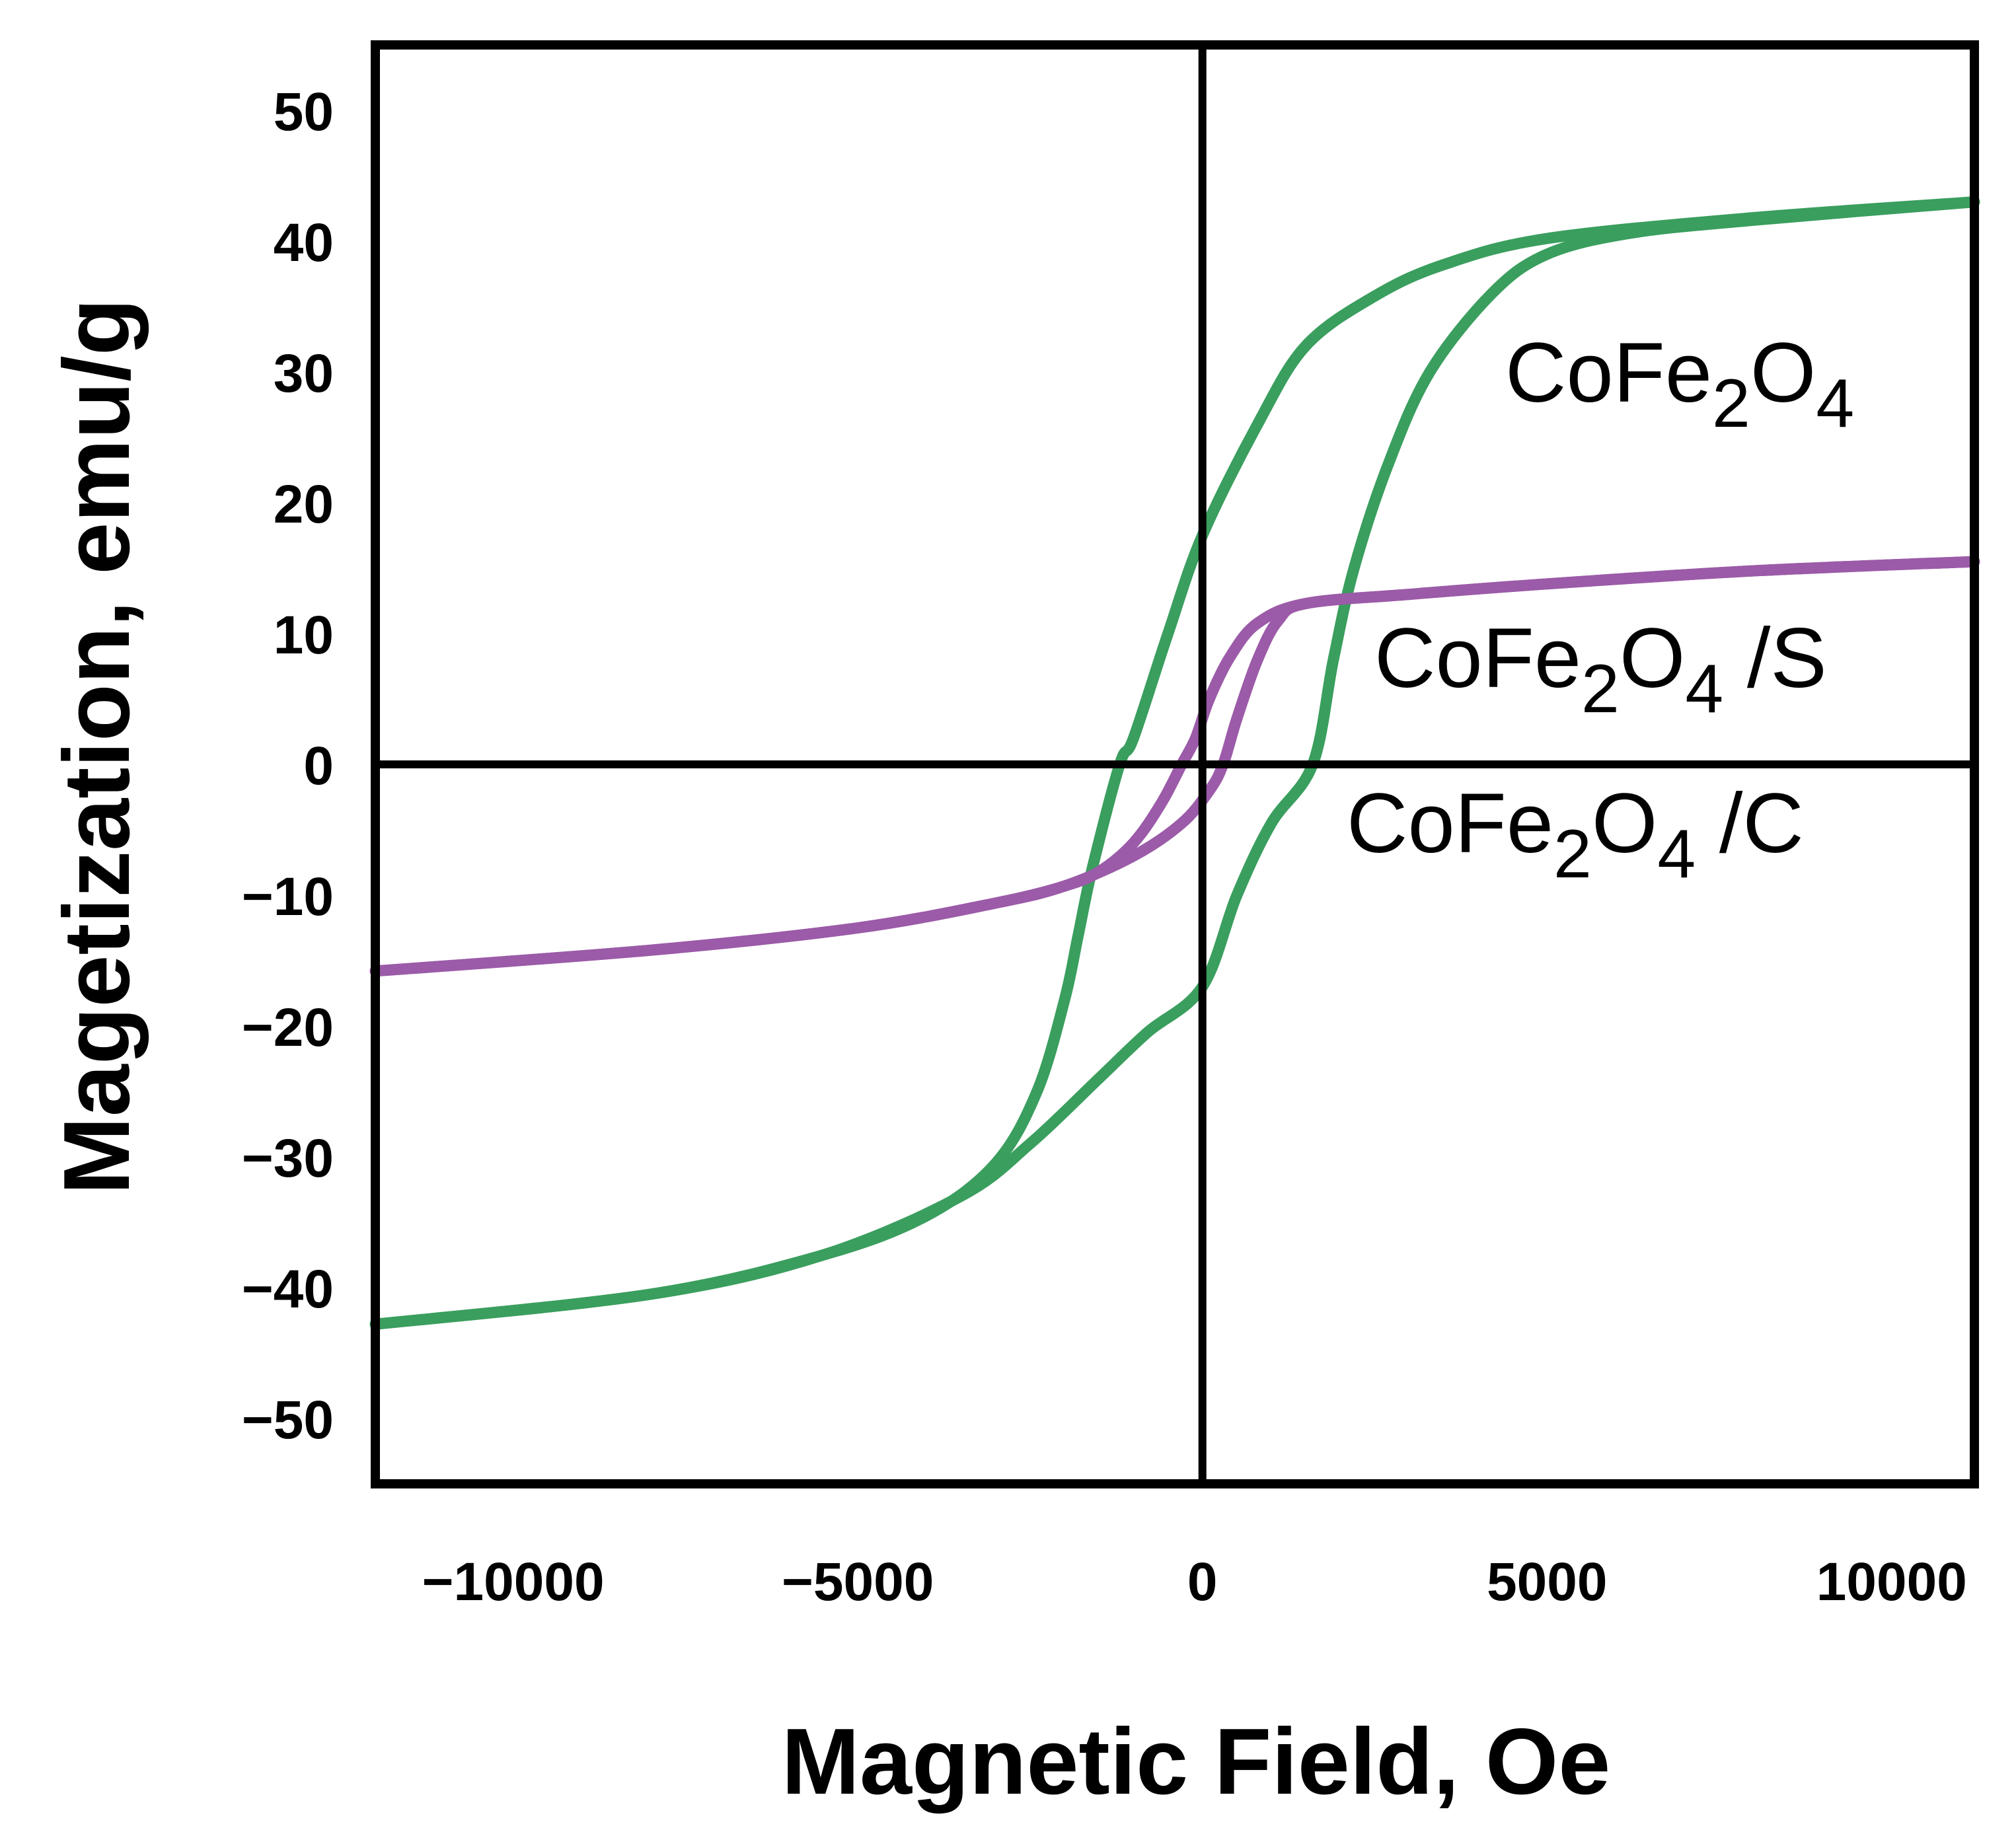  What do you see at coordinates (288, 1289) in the screenshot?
I see `y-tick-label: −40` at bounding box center [288, 1289].